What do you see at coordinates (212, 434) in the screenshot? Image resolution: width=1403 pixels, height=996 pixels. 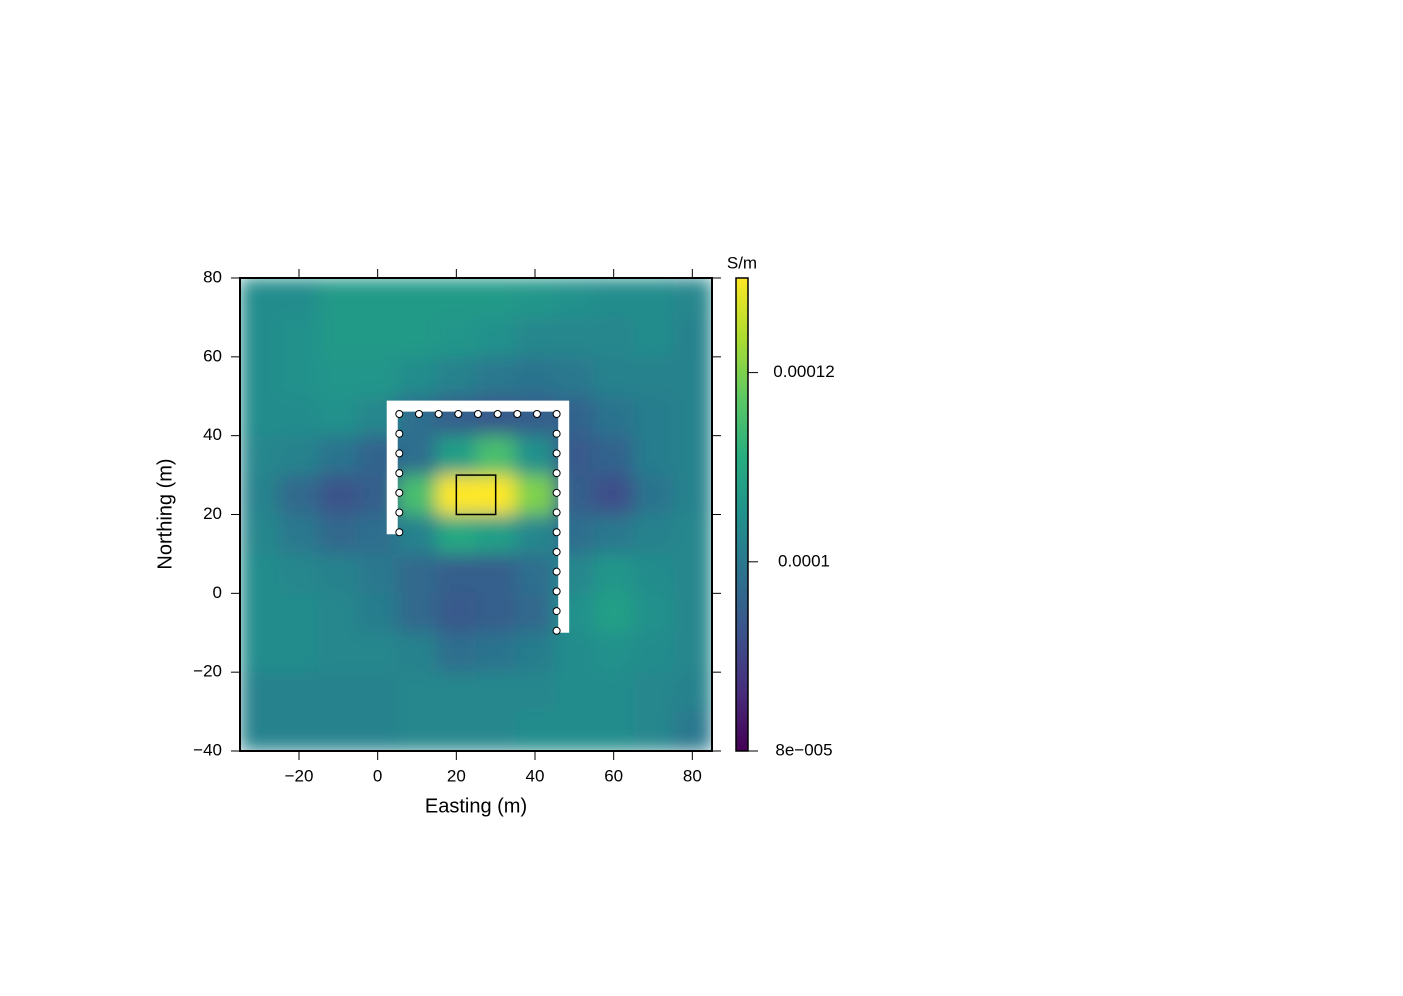 I see `y-tick-label: 40` at bounding box center [212, 434].